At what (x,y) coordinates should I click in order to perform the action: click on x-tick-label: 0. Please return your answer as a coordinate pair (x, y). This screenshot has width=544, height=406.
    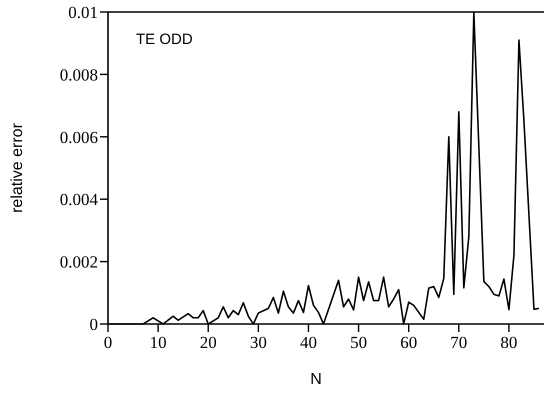
    Looking at the image, I should click on (108, 342).